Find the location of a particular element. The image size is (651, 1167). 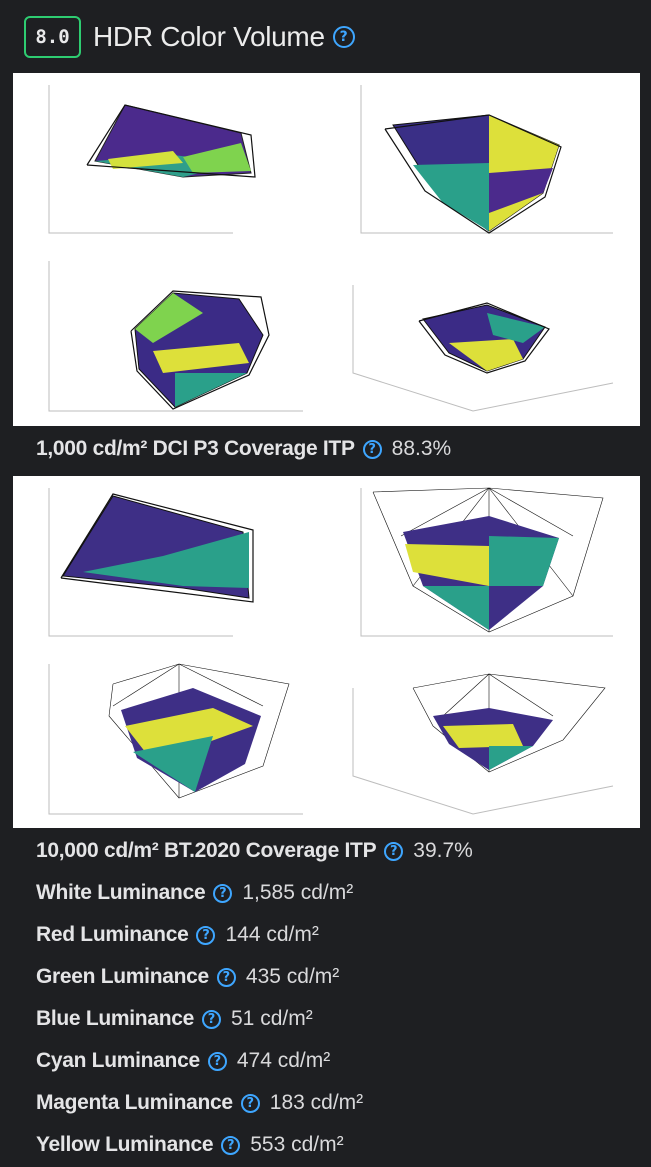

measurement-label: White Luminance is located at coordinates (121, 892).